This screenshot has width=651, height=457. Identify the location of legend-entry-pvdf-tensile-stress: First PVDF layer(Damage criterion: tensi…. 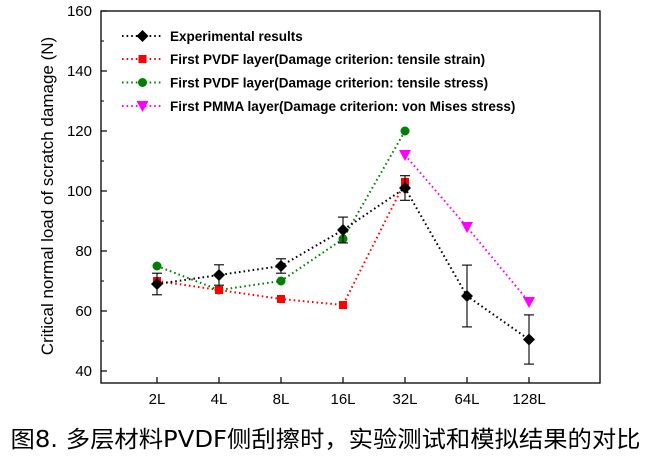
(305, 83).